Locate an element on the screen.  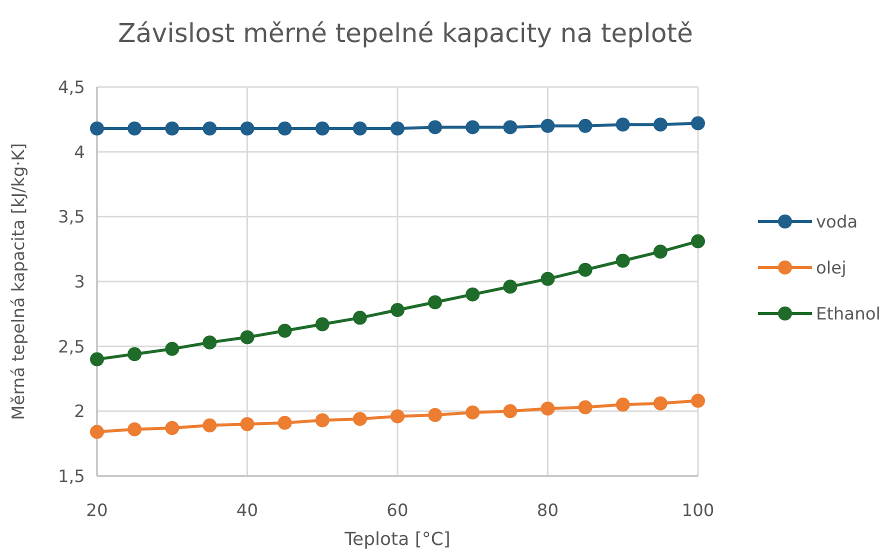
y-tick-label: 1,5 is located at coordinates (71, 477).